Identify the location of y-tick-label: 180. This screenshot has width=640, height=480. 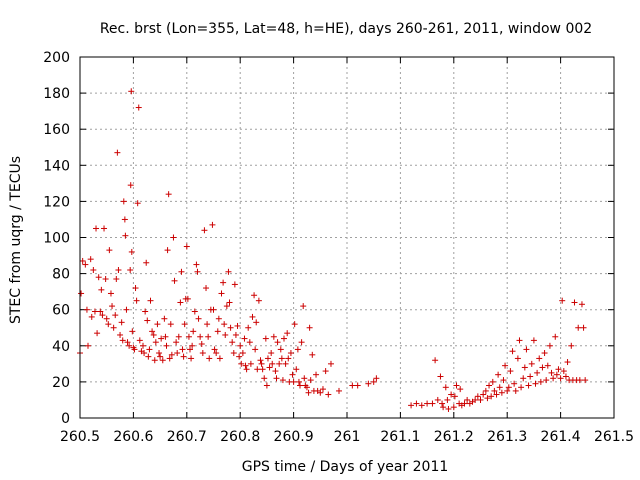
(56, 94).